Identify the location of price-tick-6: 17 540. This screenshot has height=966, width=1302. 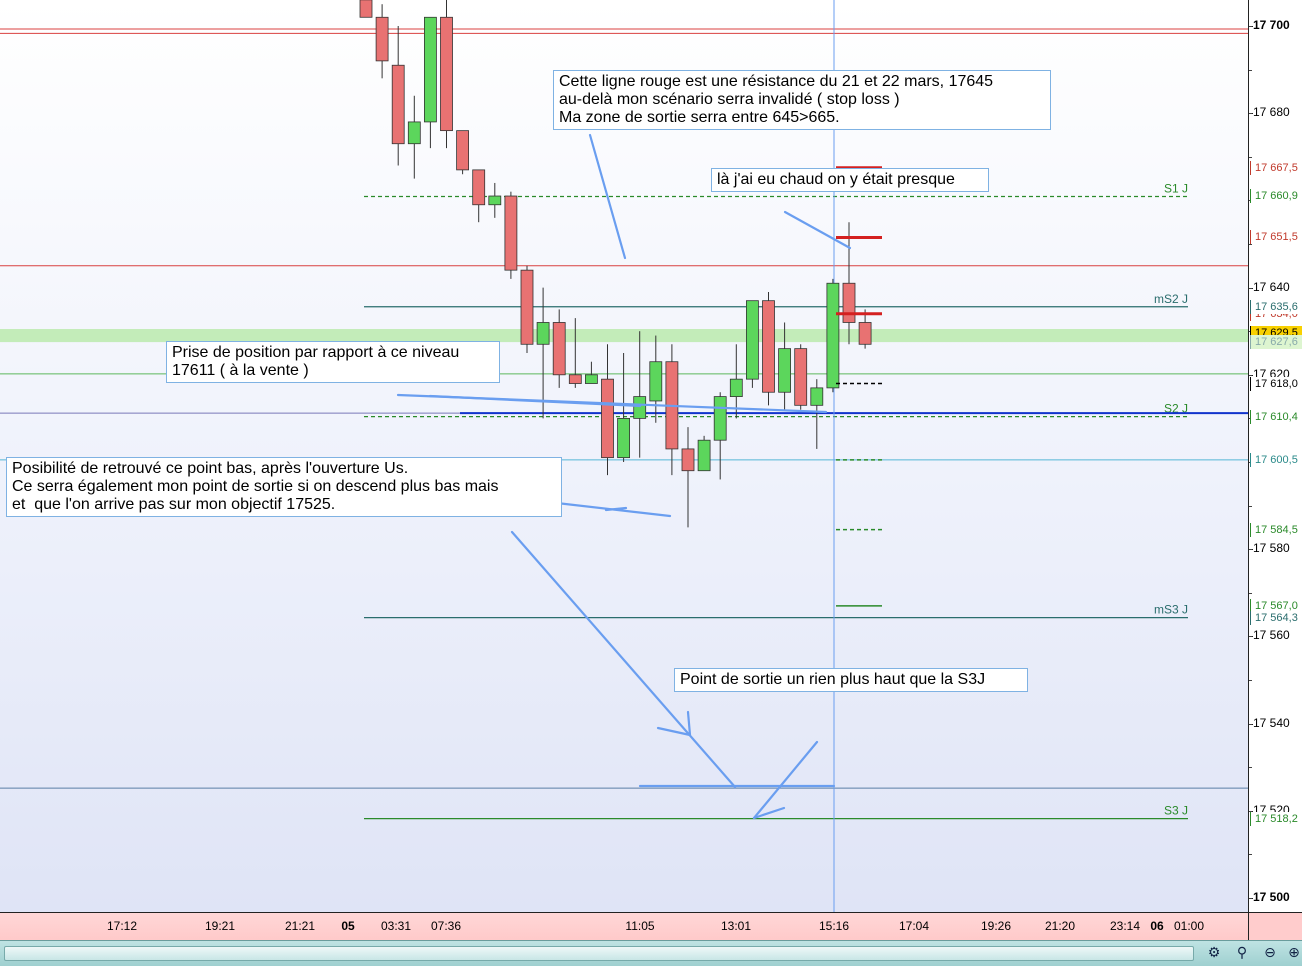
(1271, 722).